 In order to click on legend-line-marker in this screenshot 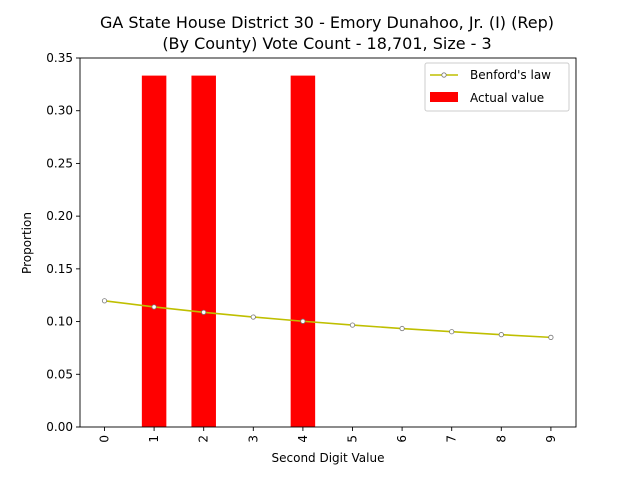, I will do `click(444, 75)`.